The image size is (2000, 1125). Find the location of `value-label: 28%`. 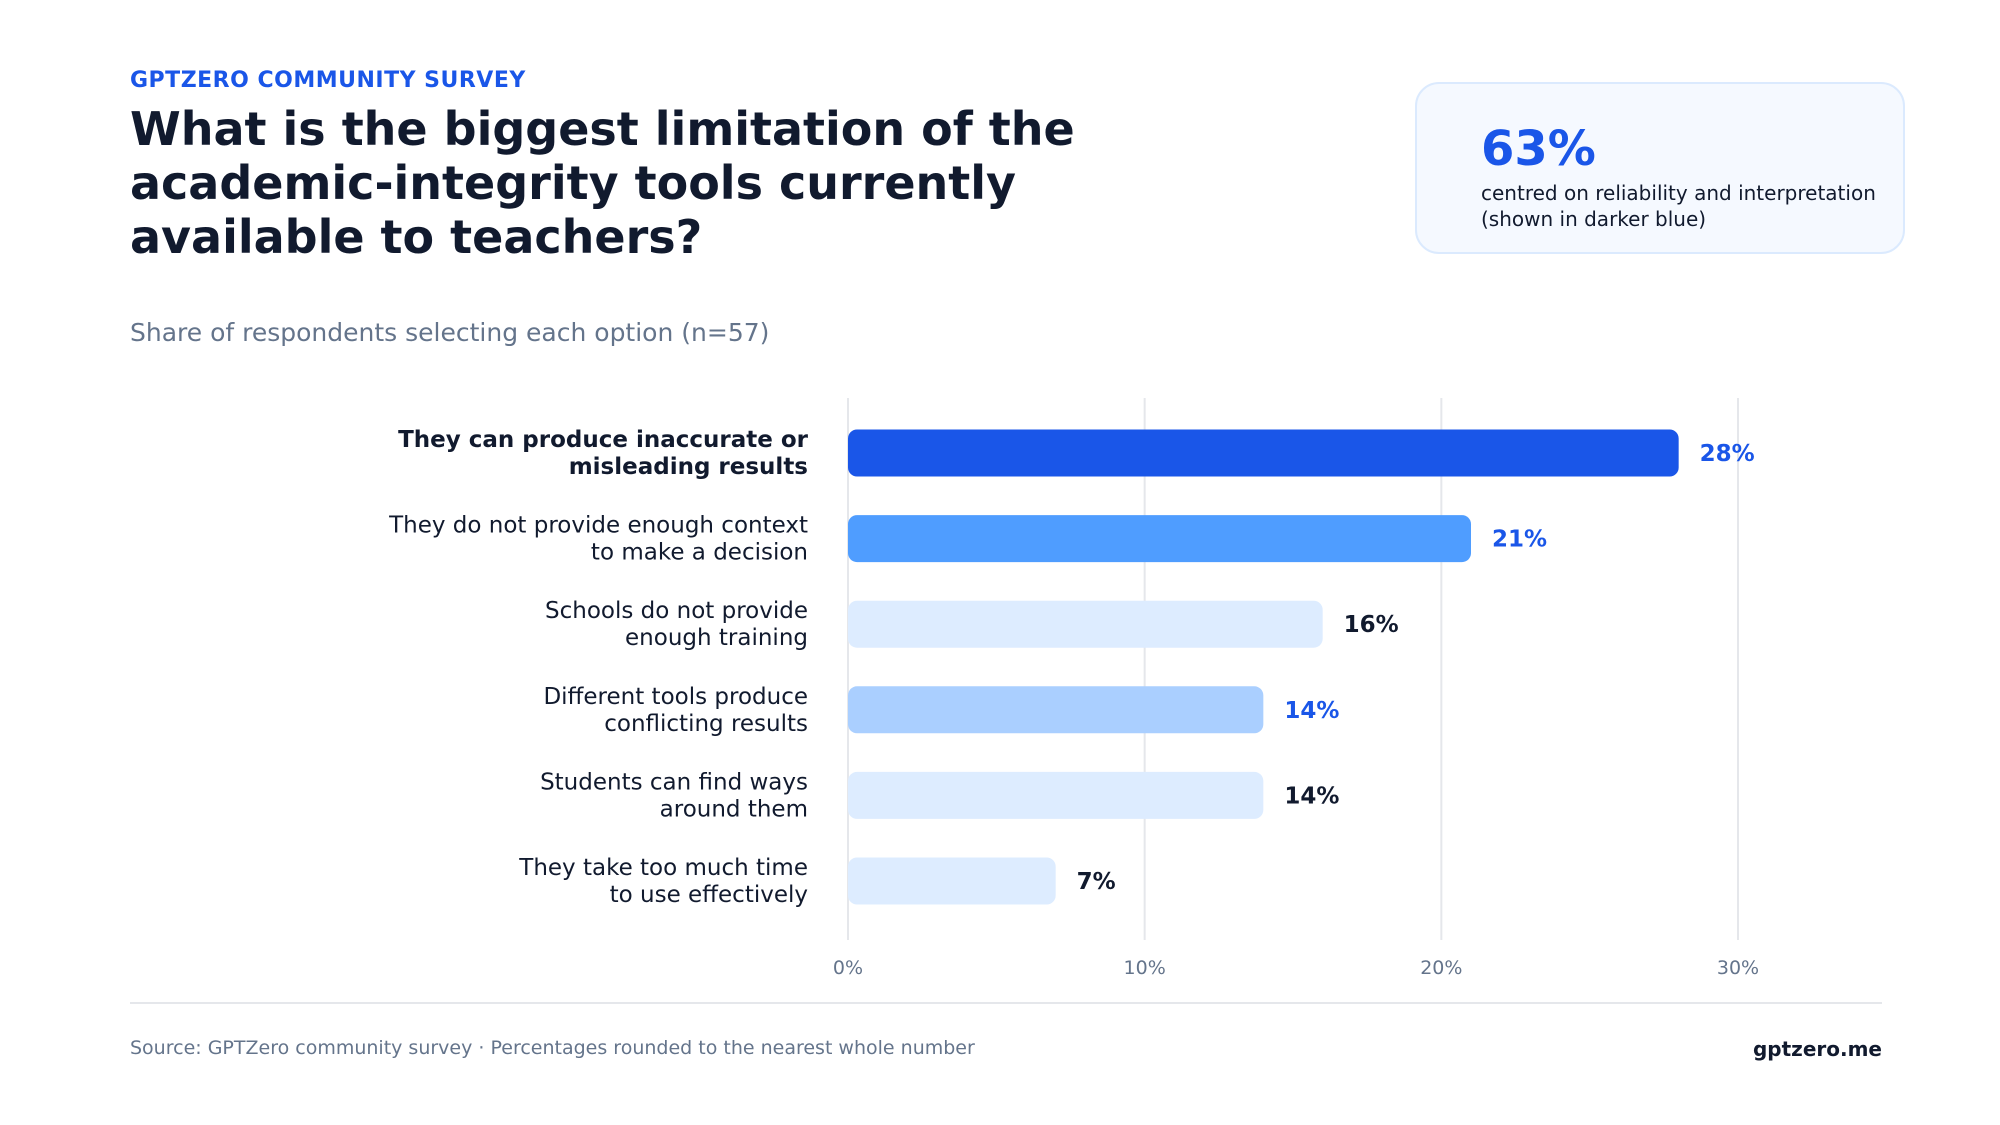

value-label: 28% is located at coordinates (1727, 454).